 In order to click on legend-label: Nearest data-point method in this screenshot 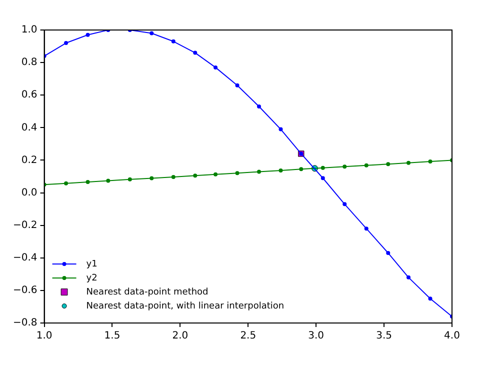, I will do `click(147, 292)`.